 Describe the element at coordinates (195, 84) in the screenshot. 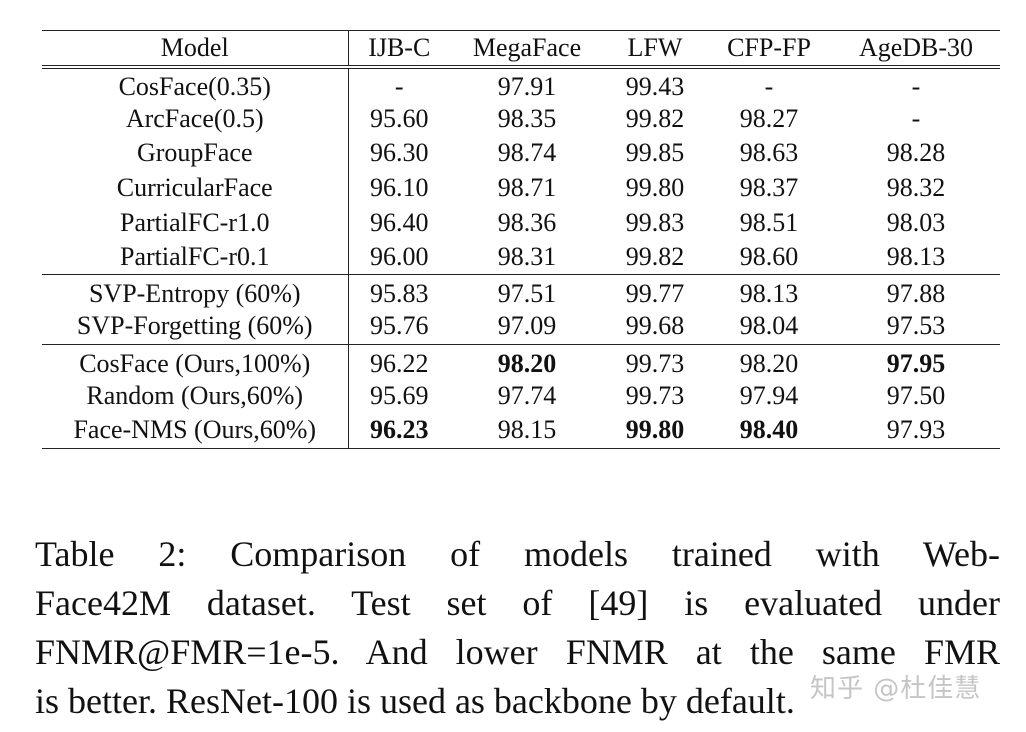

I see `model-name-cell: CosFace(0.35)` at that location.